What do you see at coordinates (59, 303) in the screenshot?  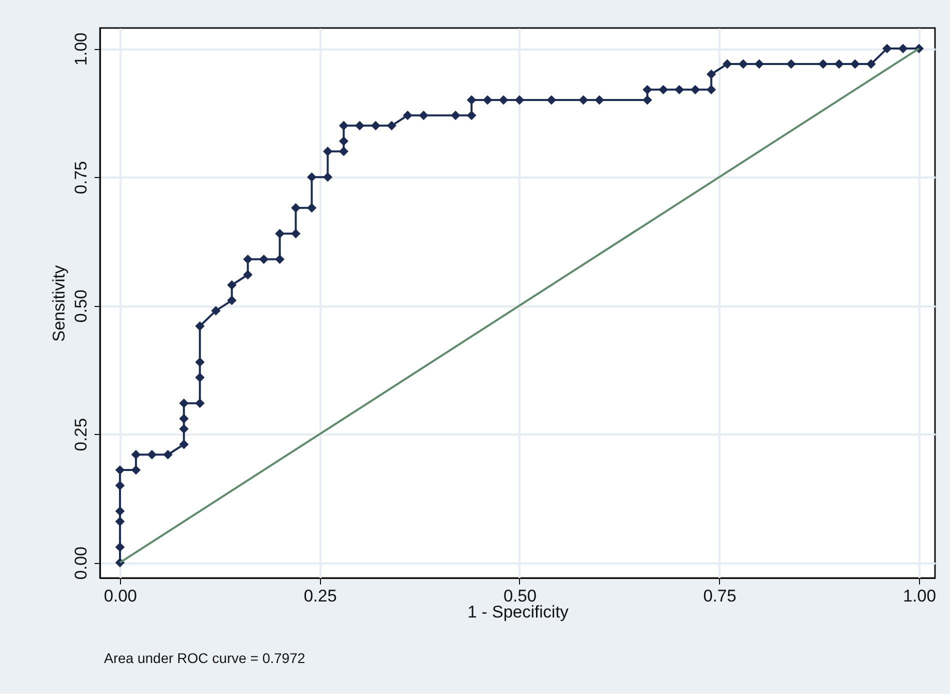 I see `y-axis-title: Sensitivity` at bounding box center [59, 303].